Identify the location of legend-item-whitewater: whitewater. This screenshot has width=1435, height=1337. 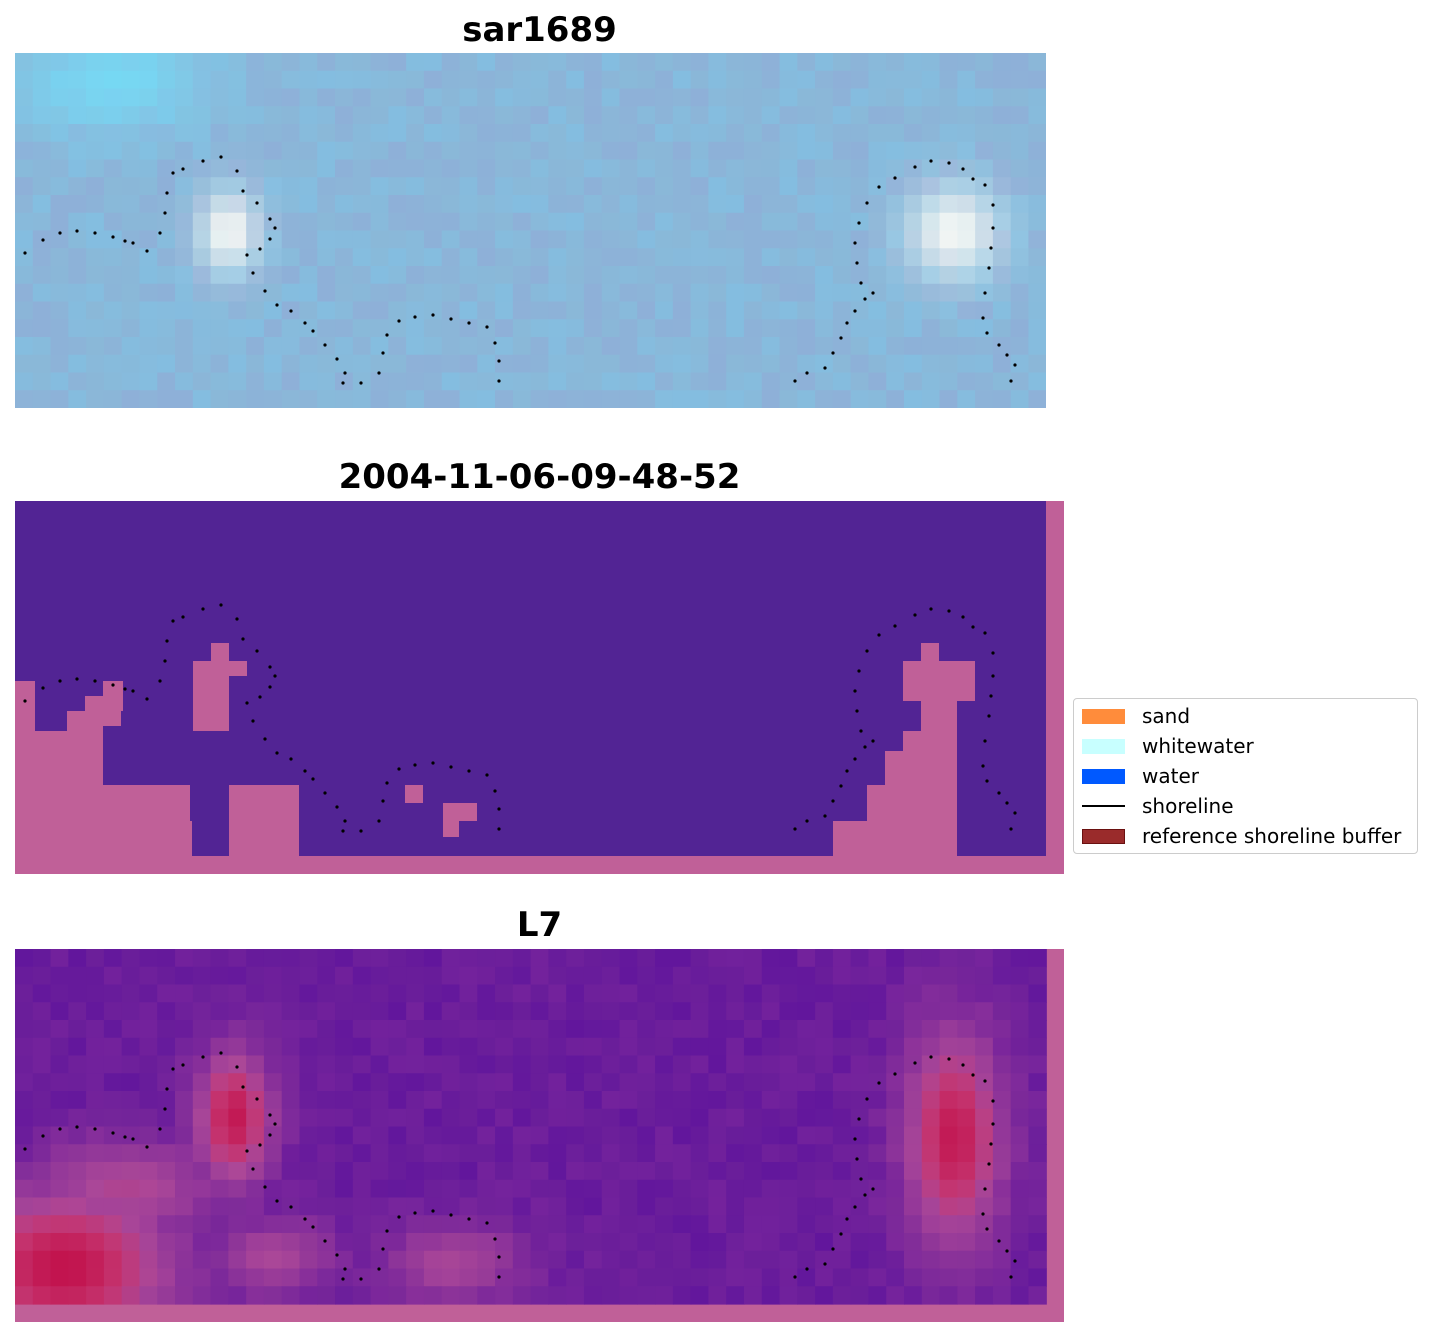
(1168, 746).